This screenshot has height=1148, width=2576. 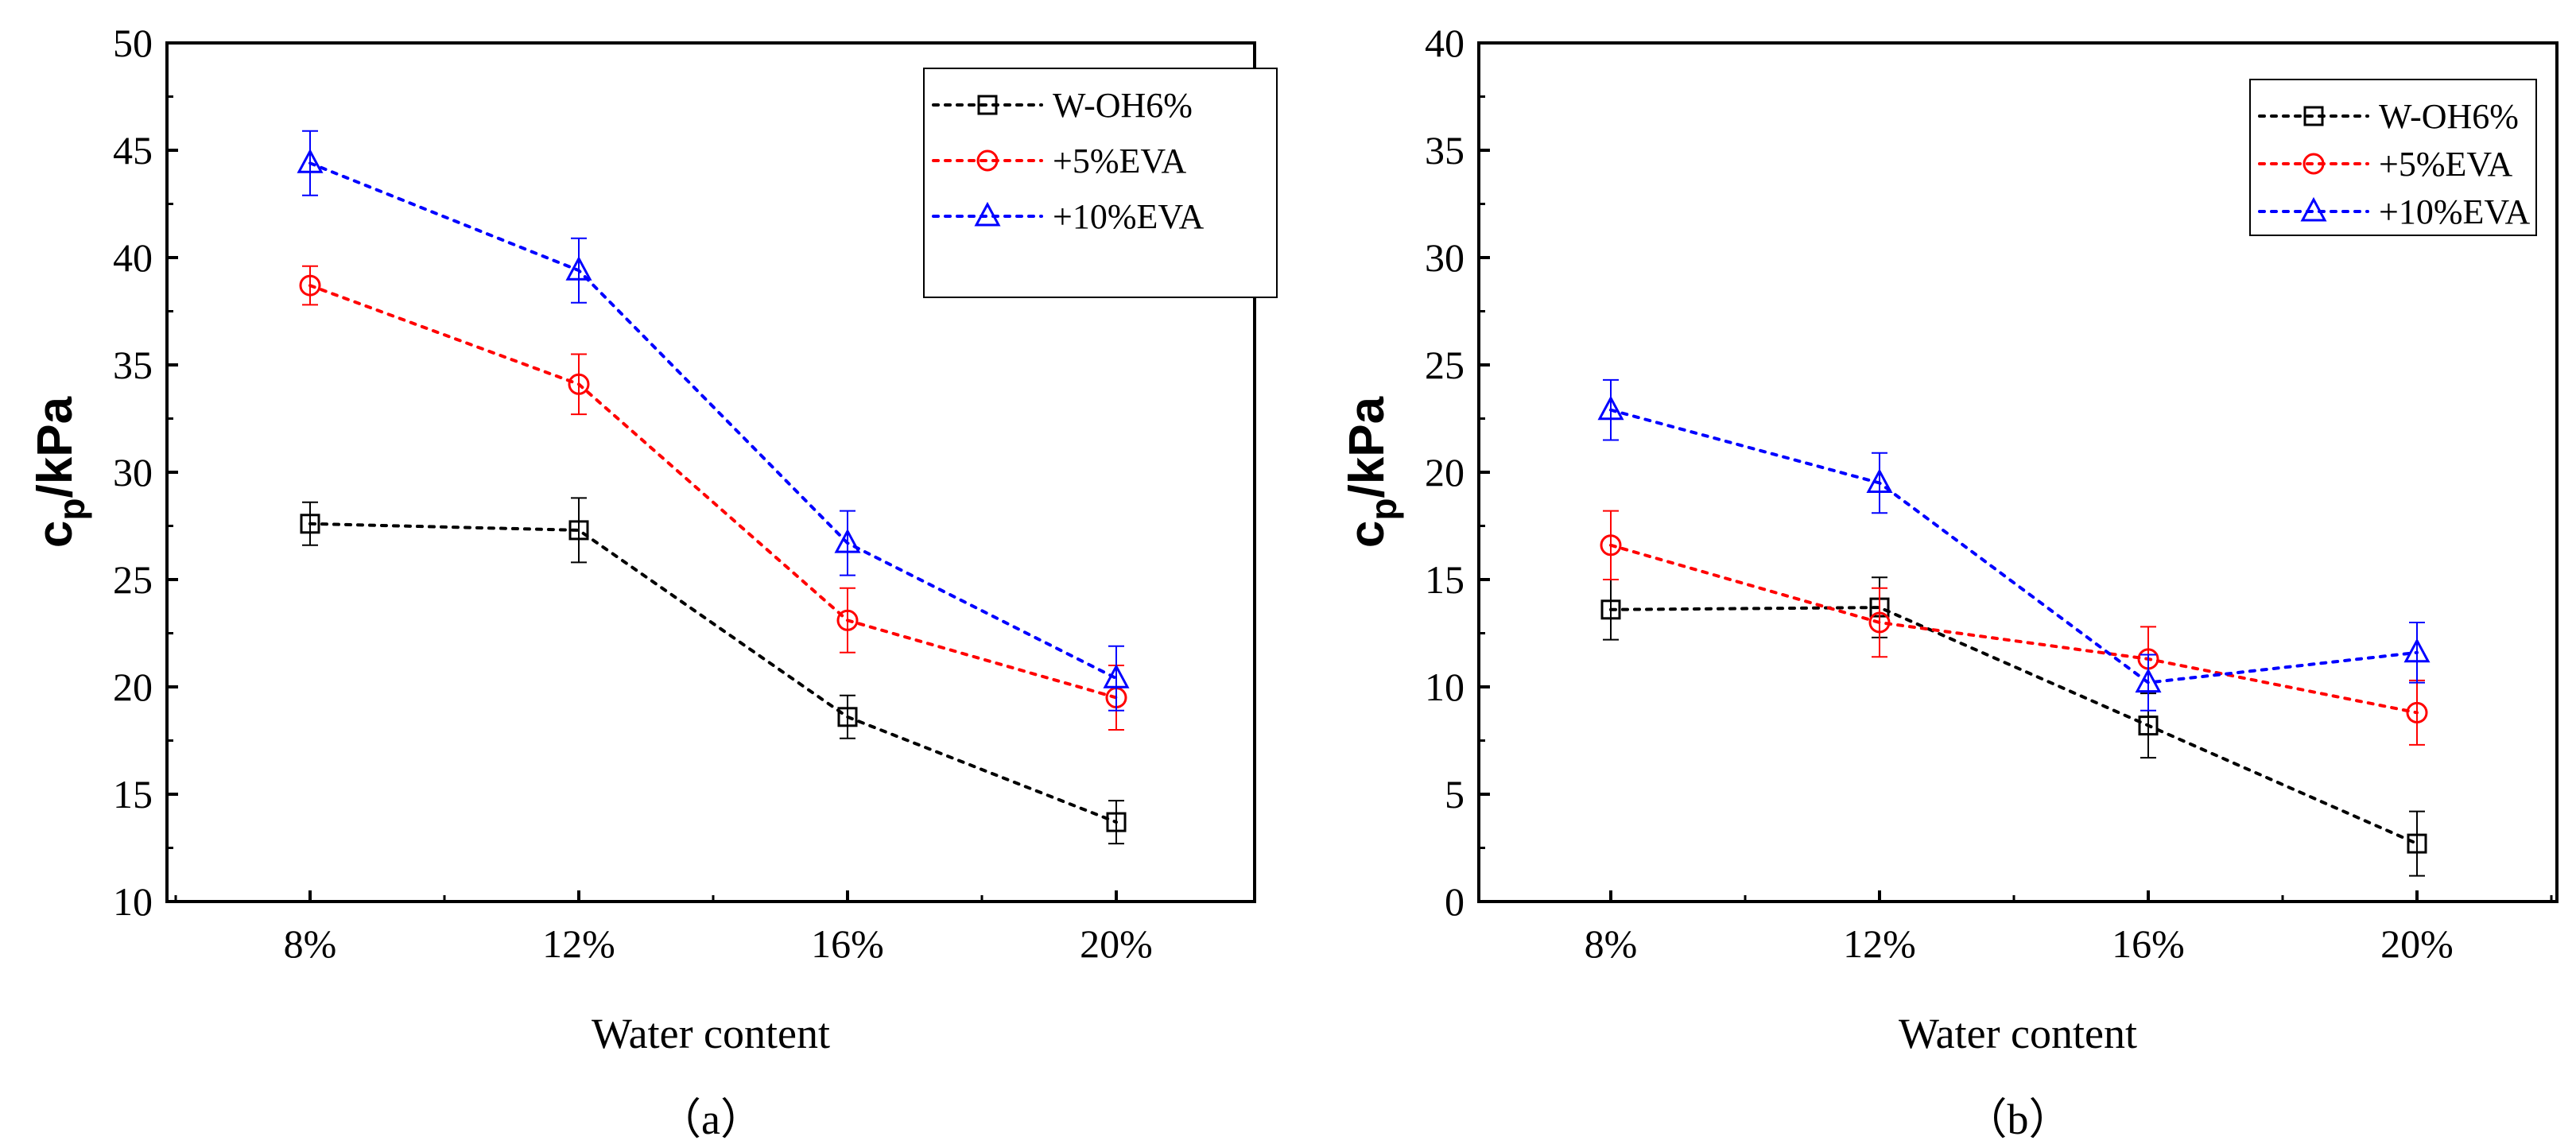 What do you see at coordinates (1445, 687) in the screenshot?
I see `panel-b-y-tick-label: 10` at bounding box center [1445, 687].